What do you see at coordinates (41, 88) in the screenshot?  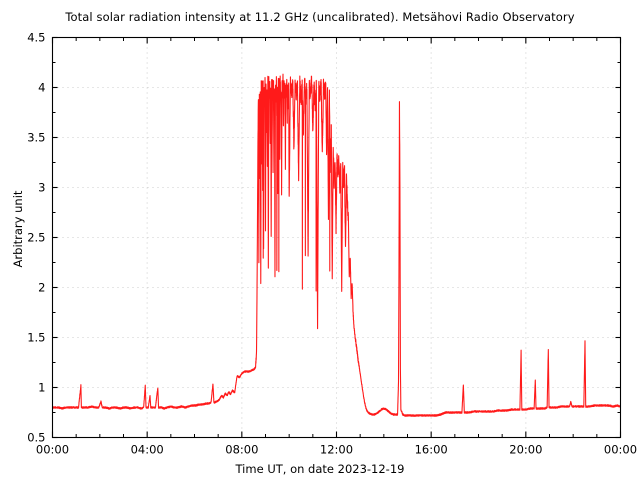 I see `svg-text: 4` at bounding box center [41, 88].